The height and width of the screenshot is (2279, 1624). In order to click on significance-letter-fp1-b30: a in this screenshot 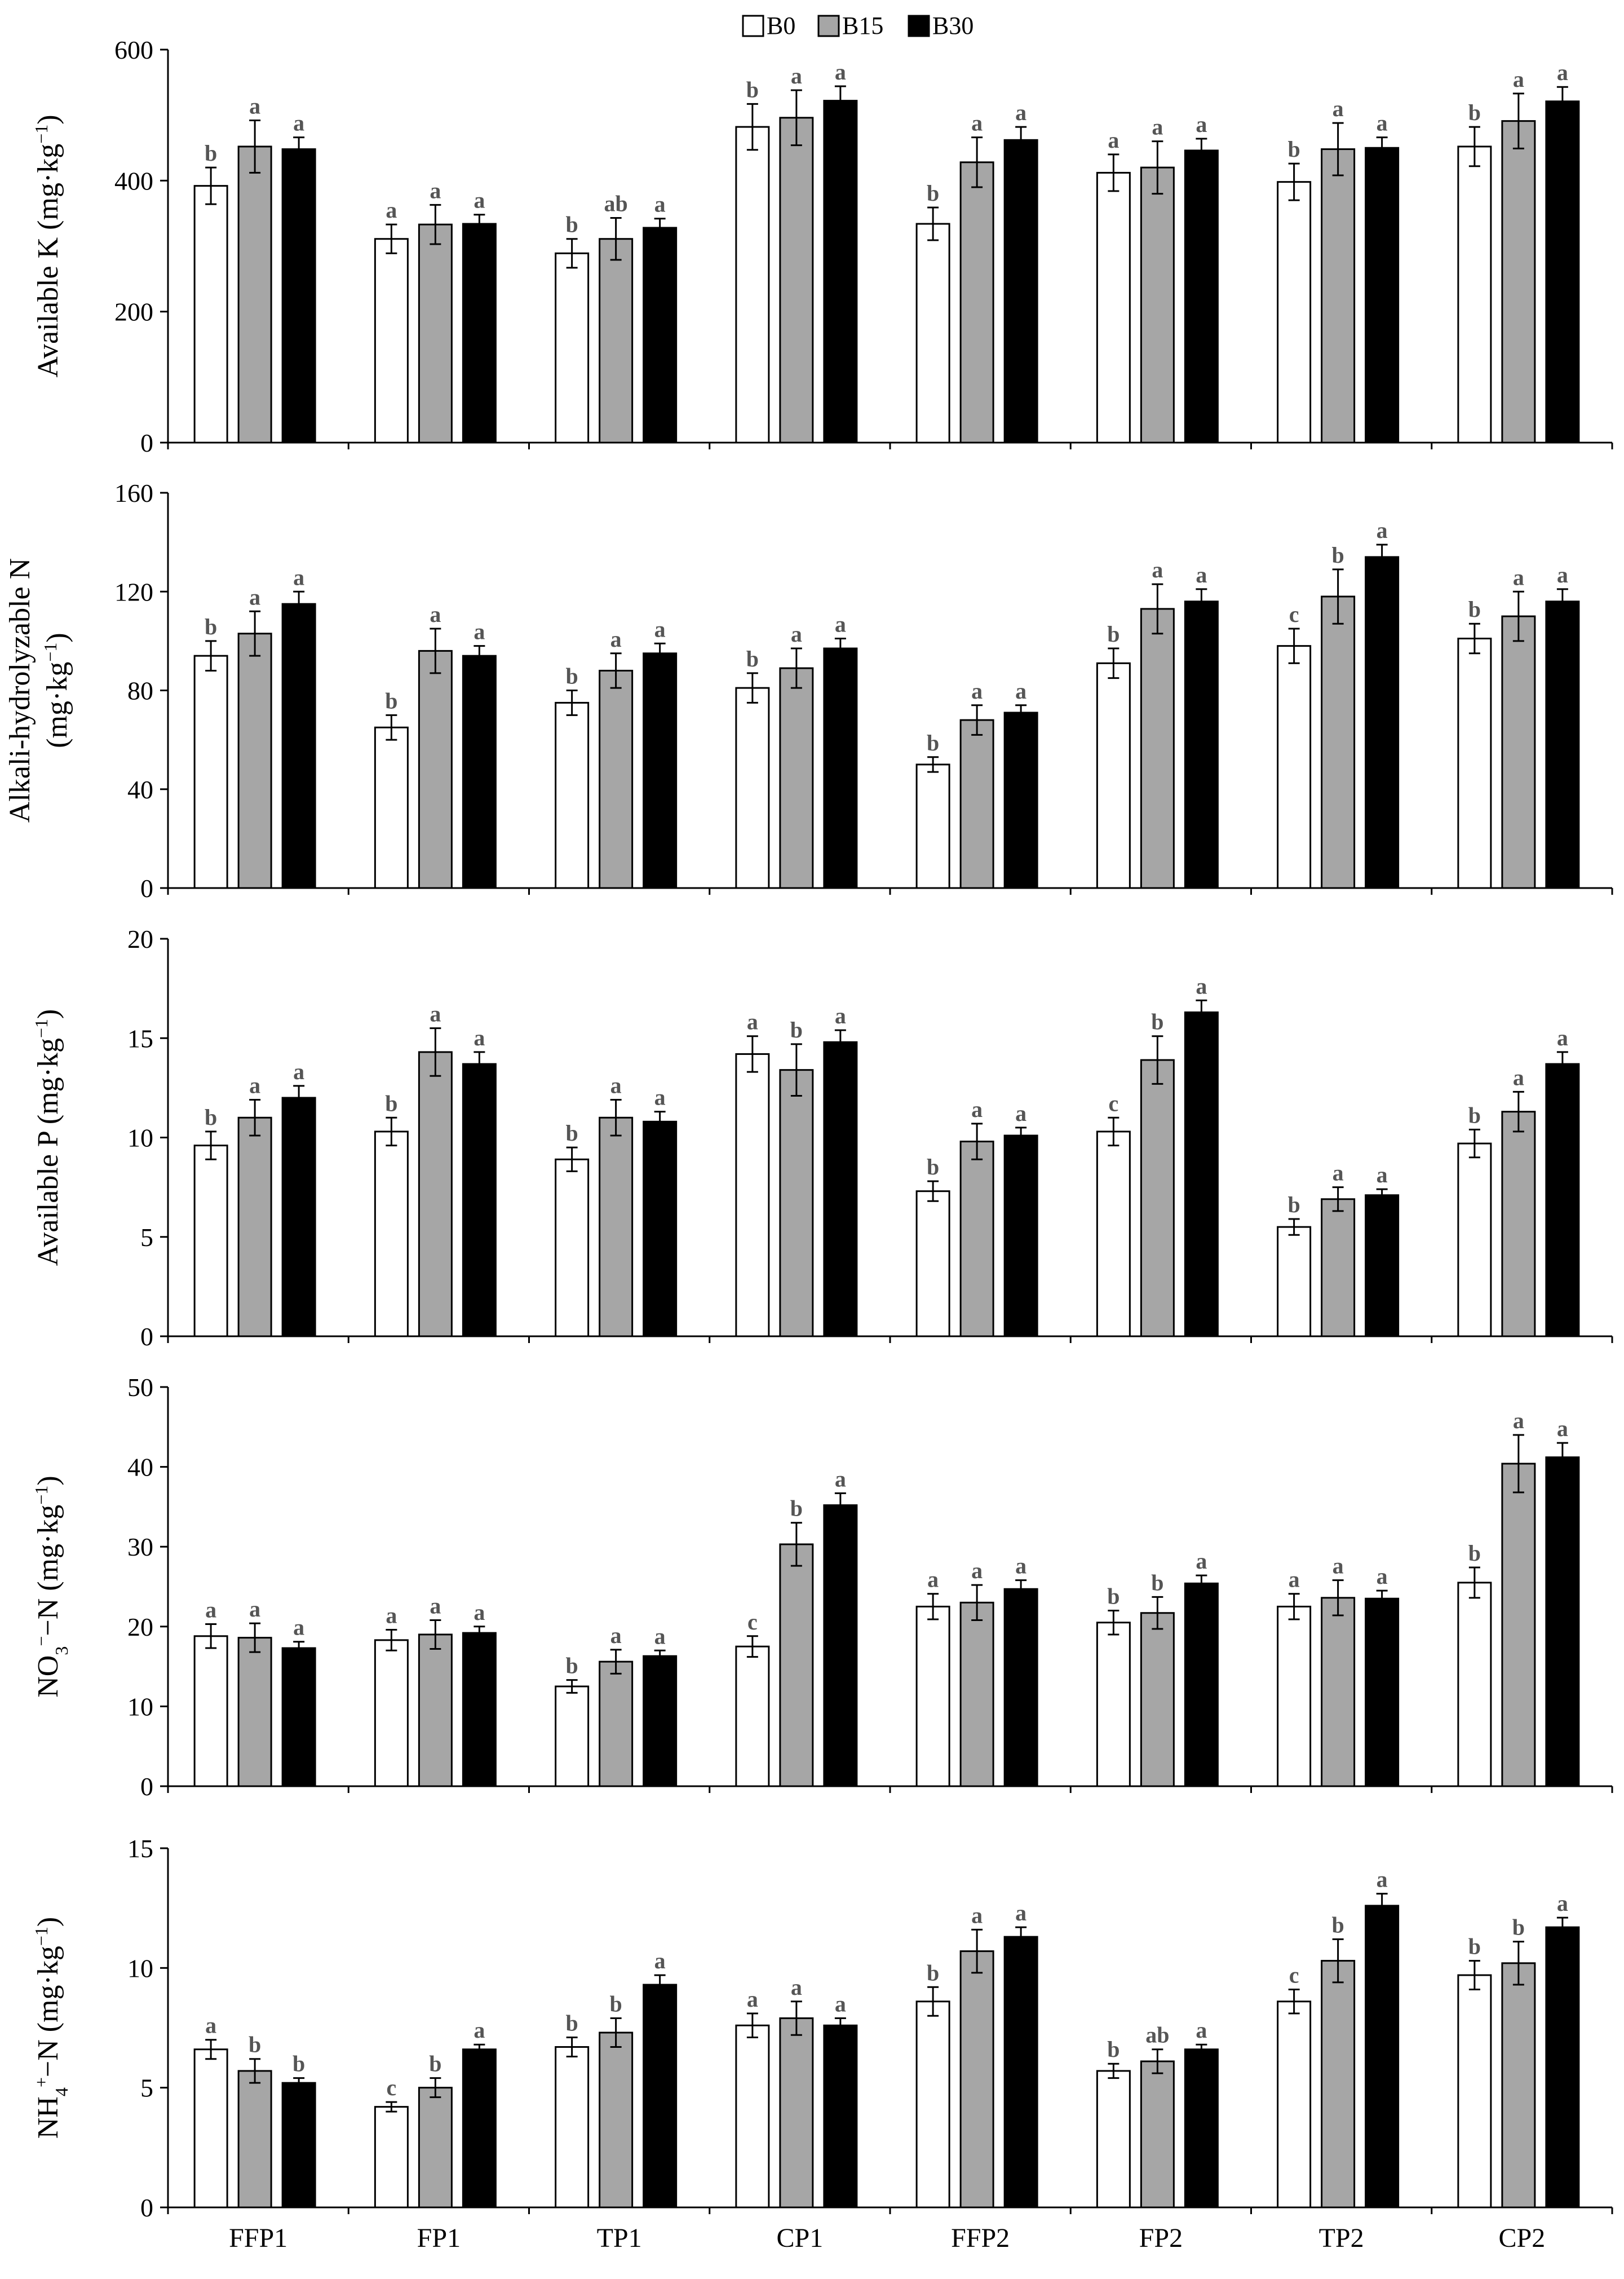, I will do `click(479, 1612)`.